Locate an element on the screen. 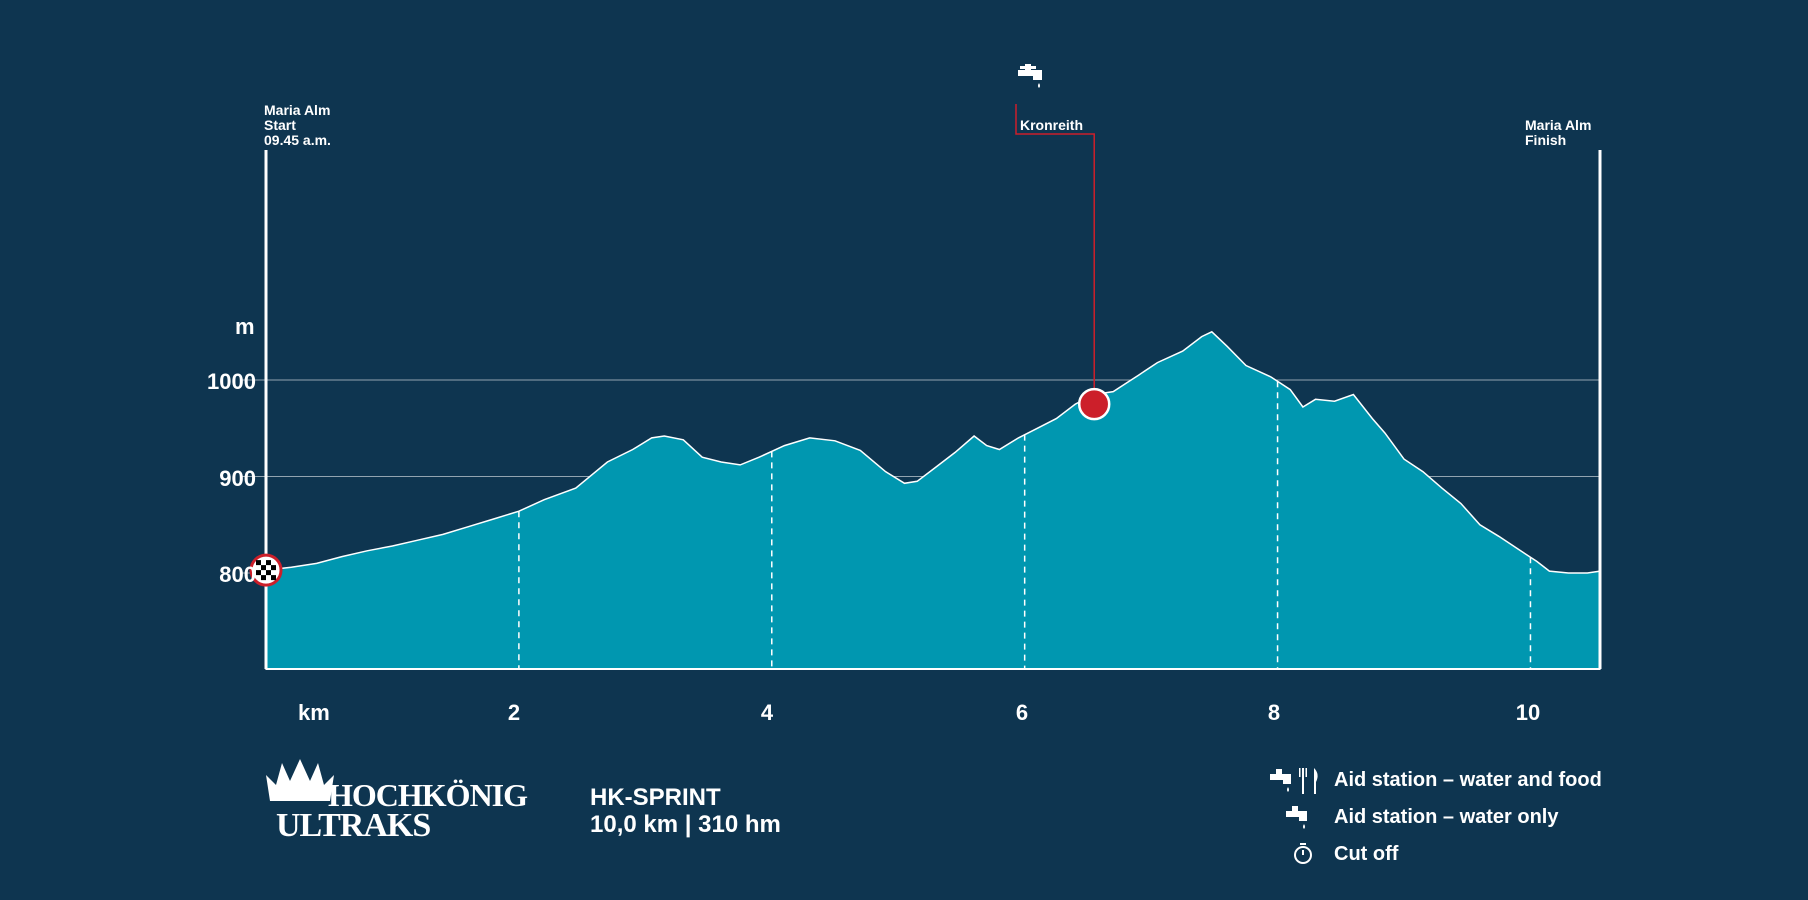  legend-item-water-only: Aid station – water only is located at coordinates (1440, 818).